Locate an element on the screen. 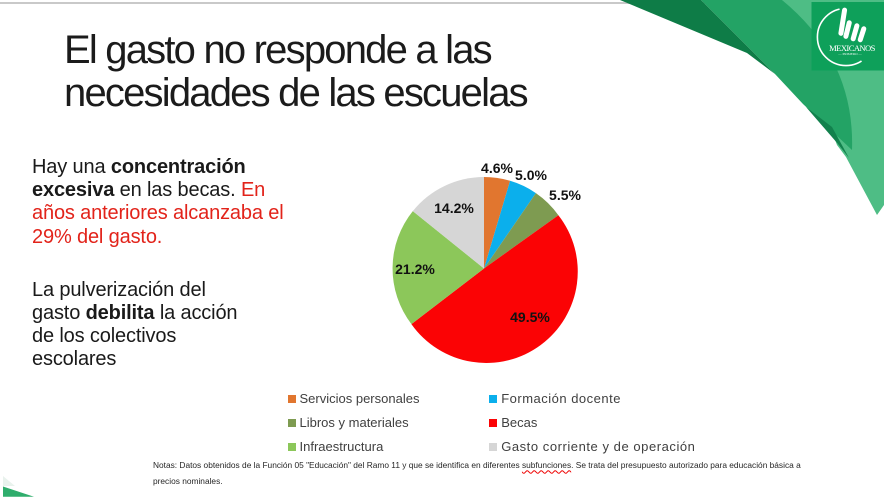 The width and height of the screenshot is (884, 498). svg-text: MEXICANOS is located at coordinates (852, 48).